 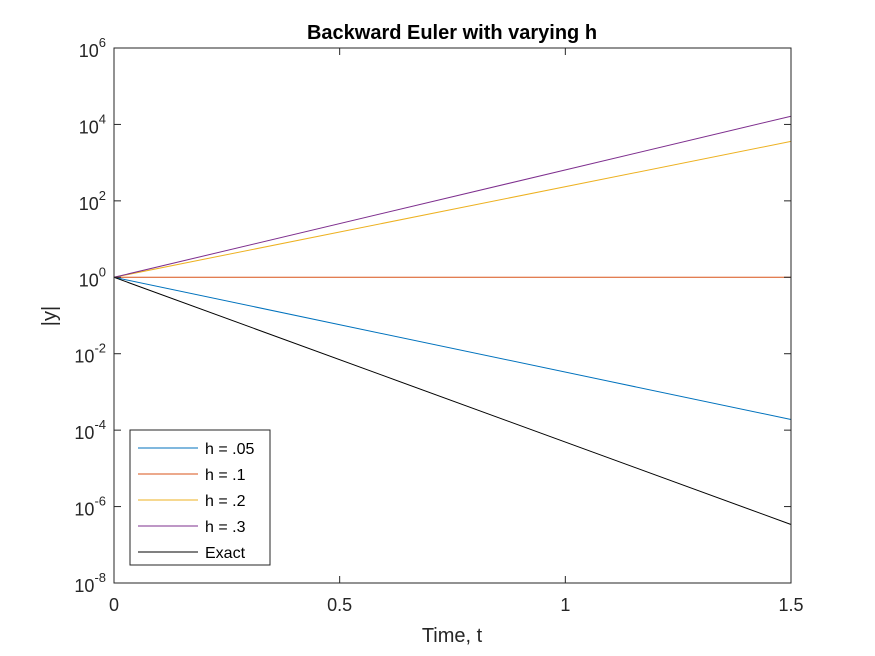 I want to click on y-tick-label: 10⁰, so click(x=92, y=277).